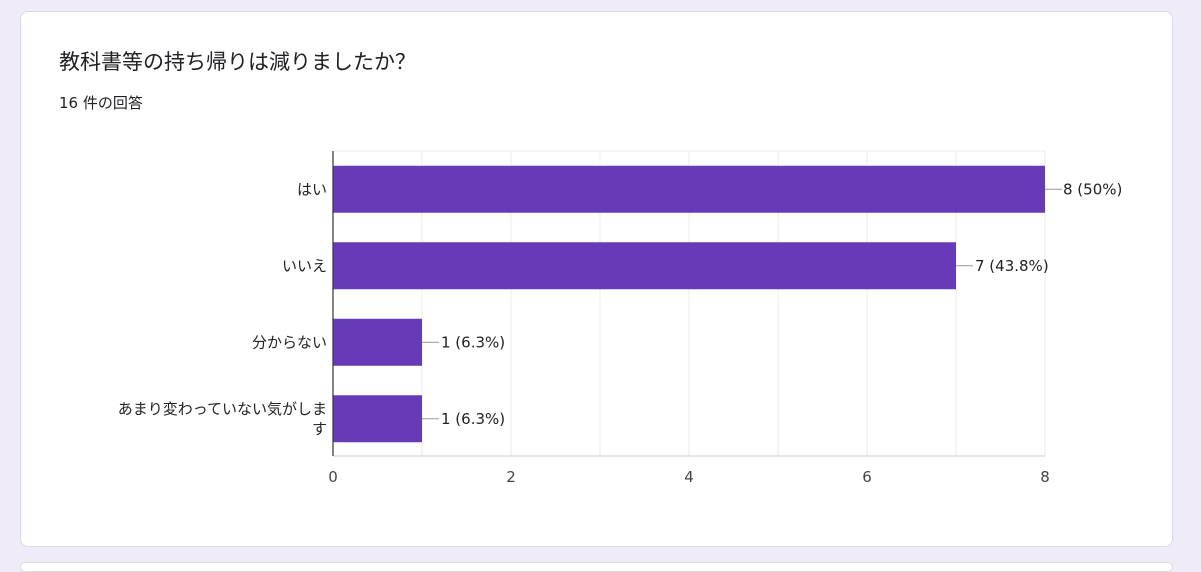 The width and height of the screenshot is (1201, 572). Describe the element at coordinates (289, 342) in the screenshot. I see `category-label: 分からない` at that location.